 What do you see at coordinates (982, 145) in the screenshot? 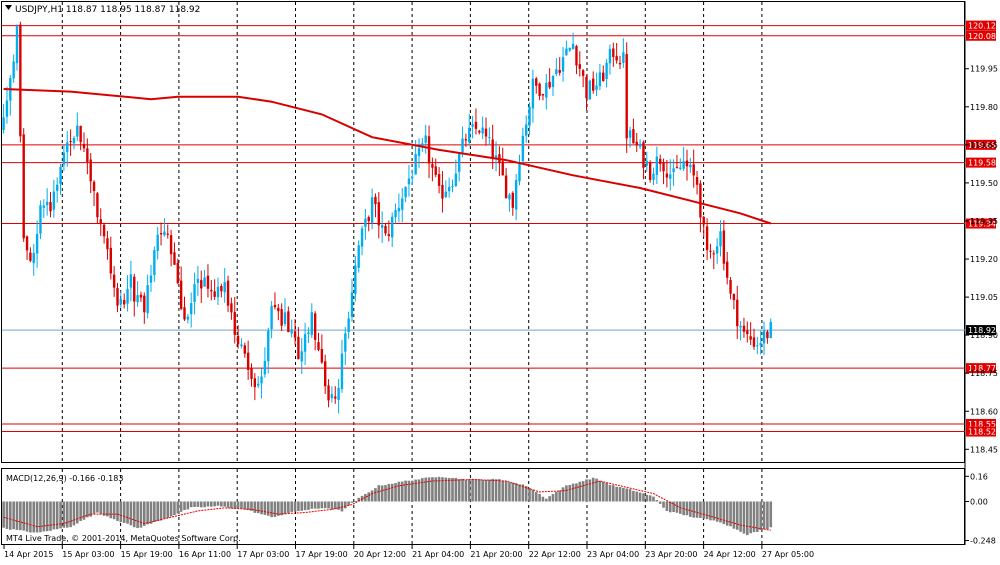
I see `level-tag-label: 119.65` at bounding box center [982, 145].